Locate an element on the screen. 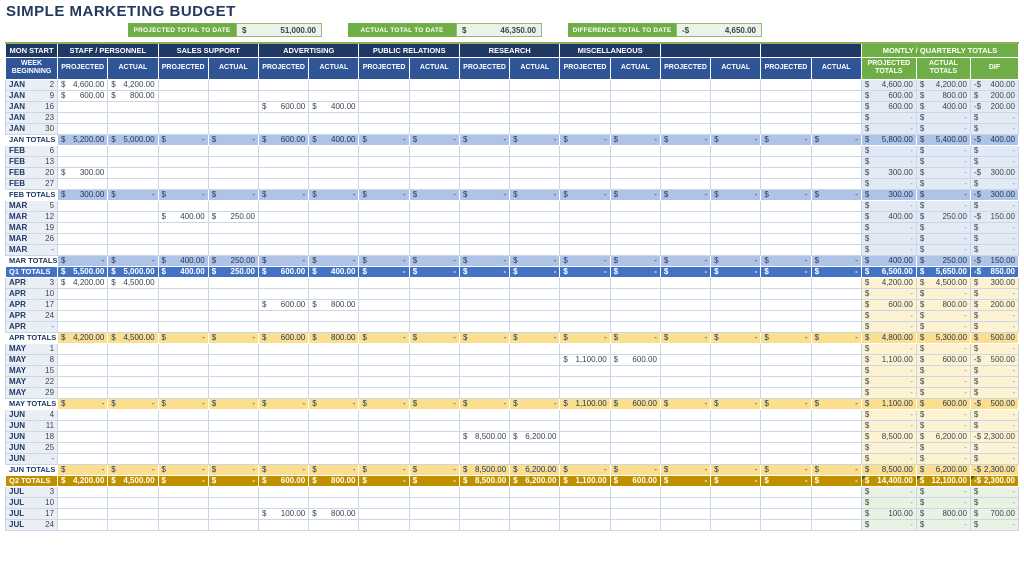  data-cell: $8,500.00 is located at coordinates (484, 436).